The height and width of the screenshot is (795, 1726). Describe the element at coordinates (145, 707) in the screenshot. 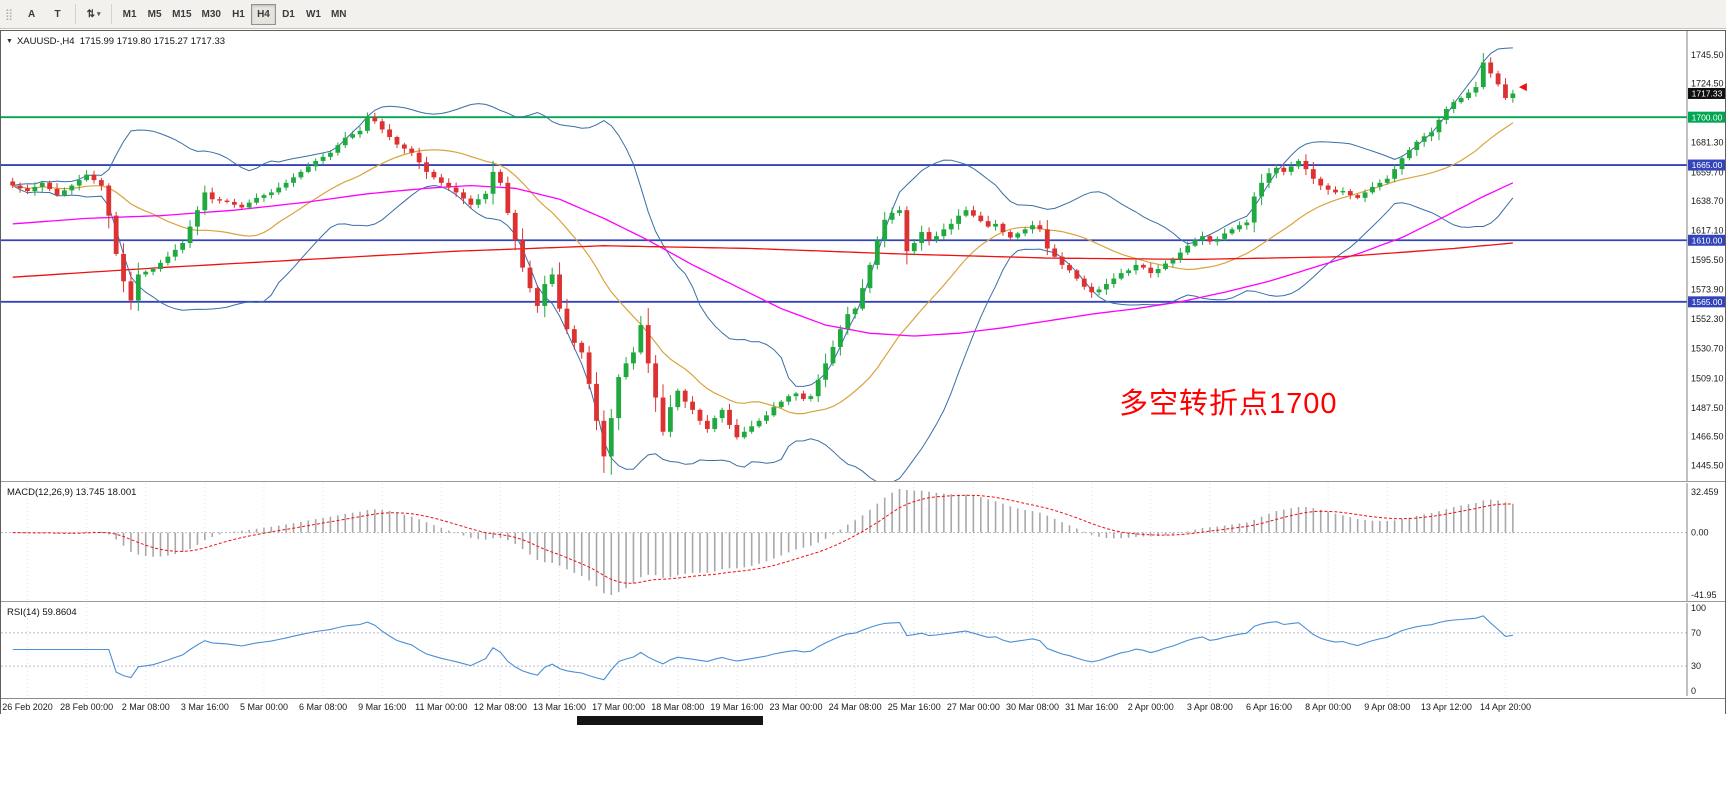

I see `time-axis-label: 2 Mar 08:00` at that location.